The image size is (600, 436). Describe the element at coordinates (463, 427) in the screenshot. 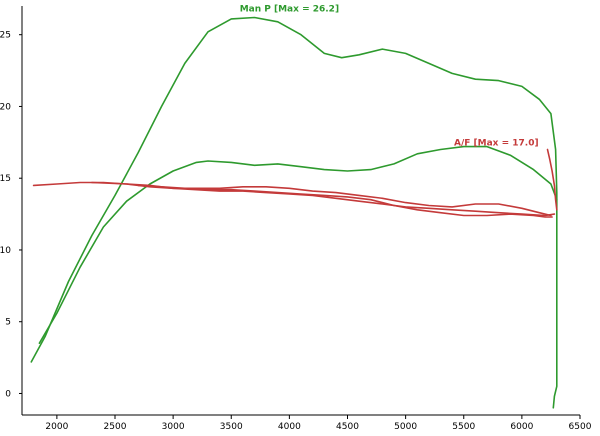

I see `x-tick-label: 5500` at that location.